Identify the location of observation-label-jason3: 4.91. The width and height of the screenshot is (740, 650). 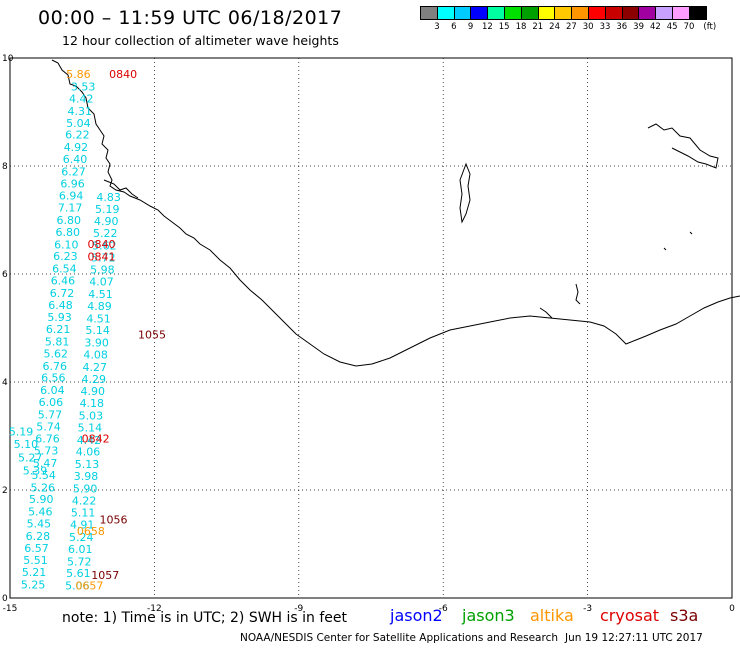
(82, 525).